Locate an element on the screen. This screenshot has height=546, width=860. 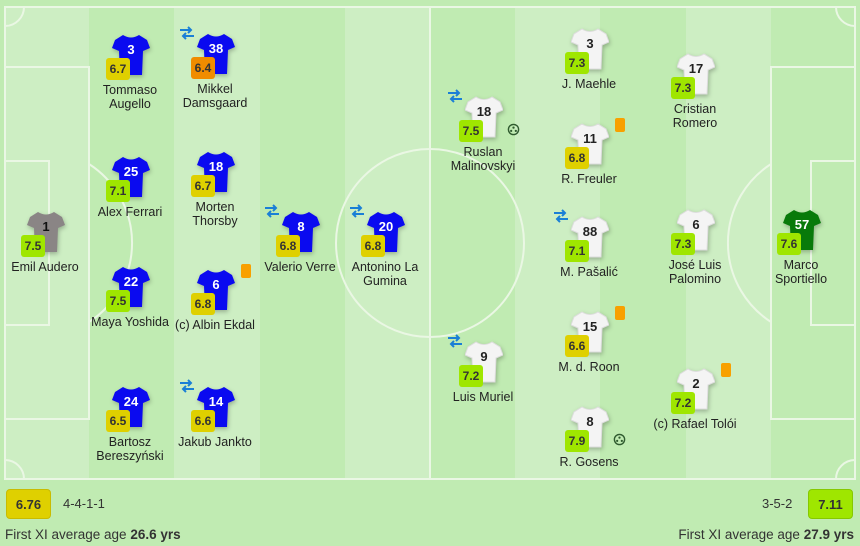
player-name: Bartosz Bereszyński is located at coordinates (130, 449).